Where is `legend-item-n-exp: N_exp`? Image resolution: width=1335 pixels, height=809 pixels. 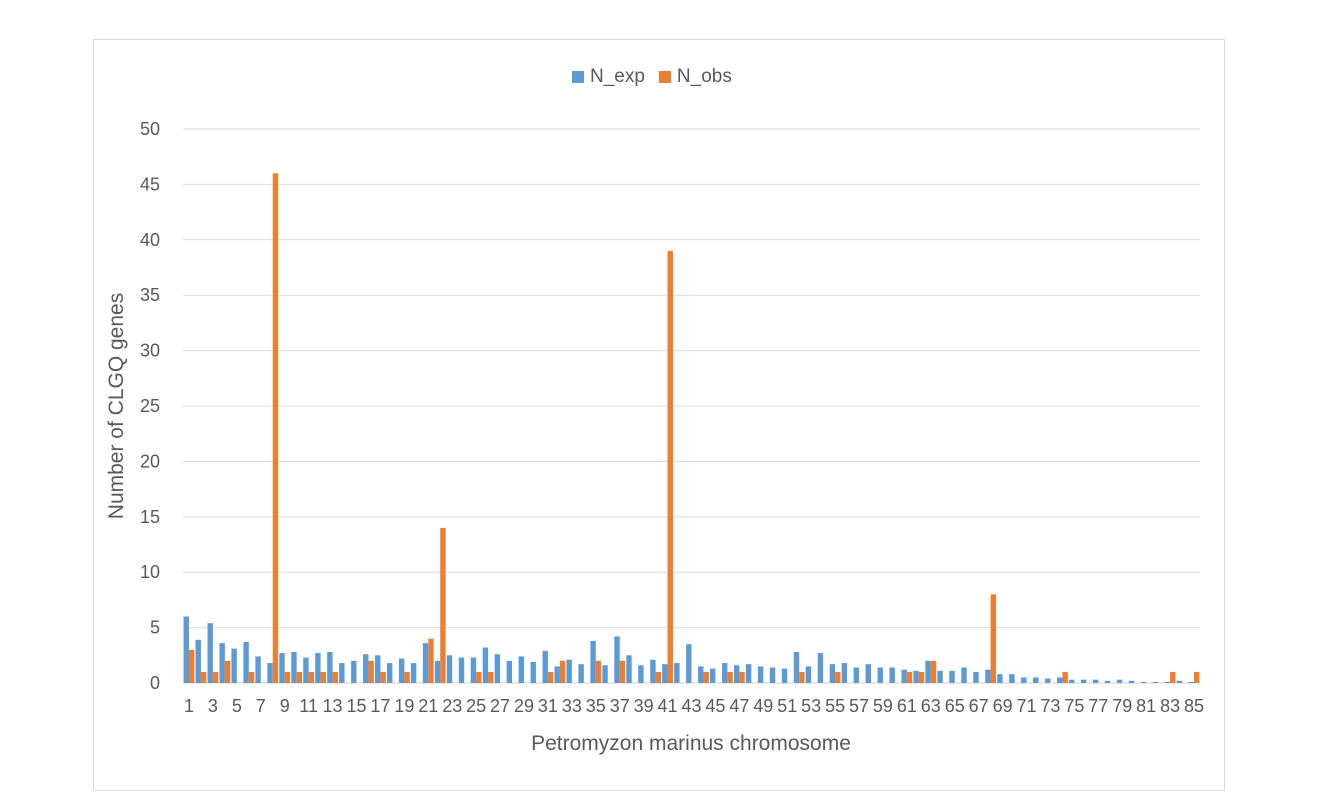
legend-item-n-exp: N_exp is located at coordinates (608, 77).